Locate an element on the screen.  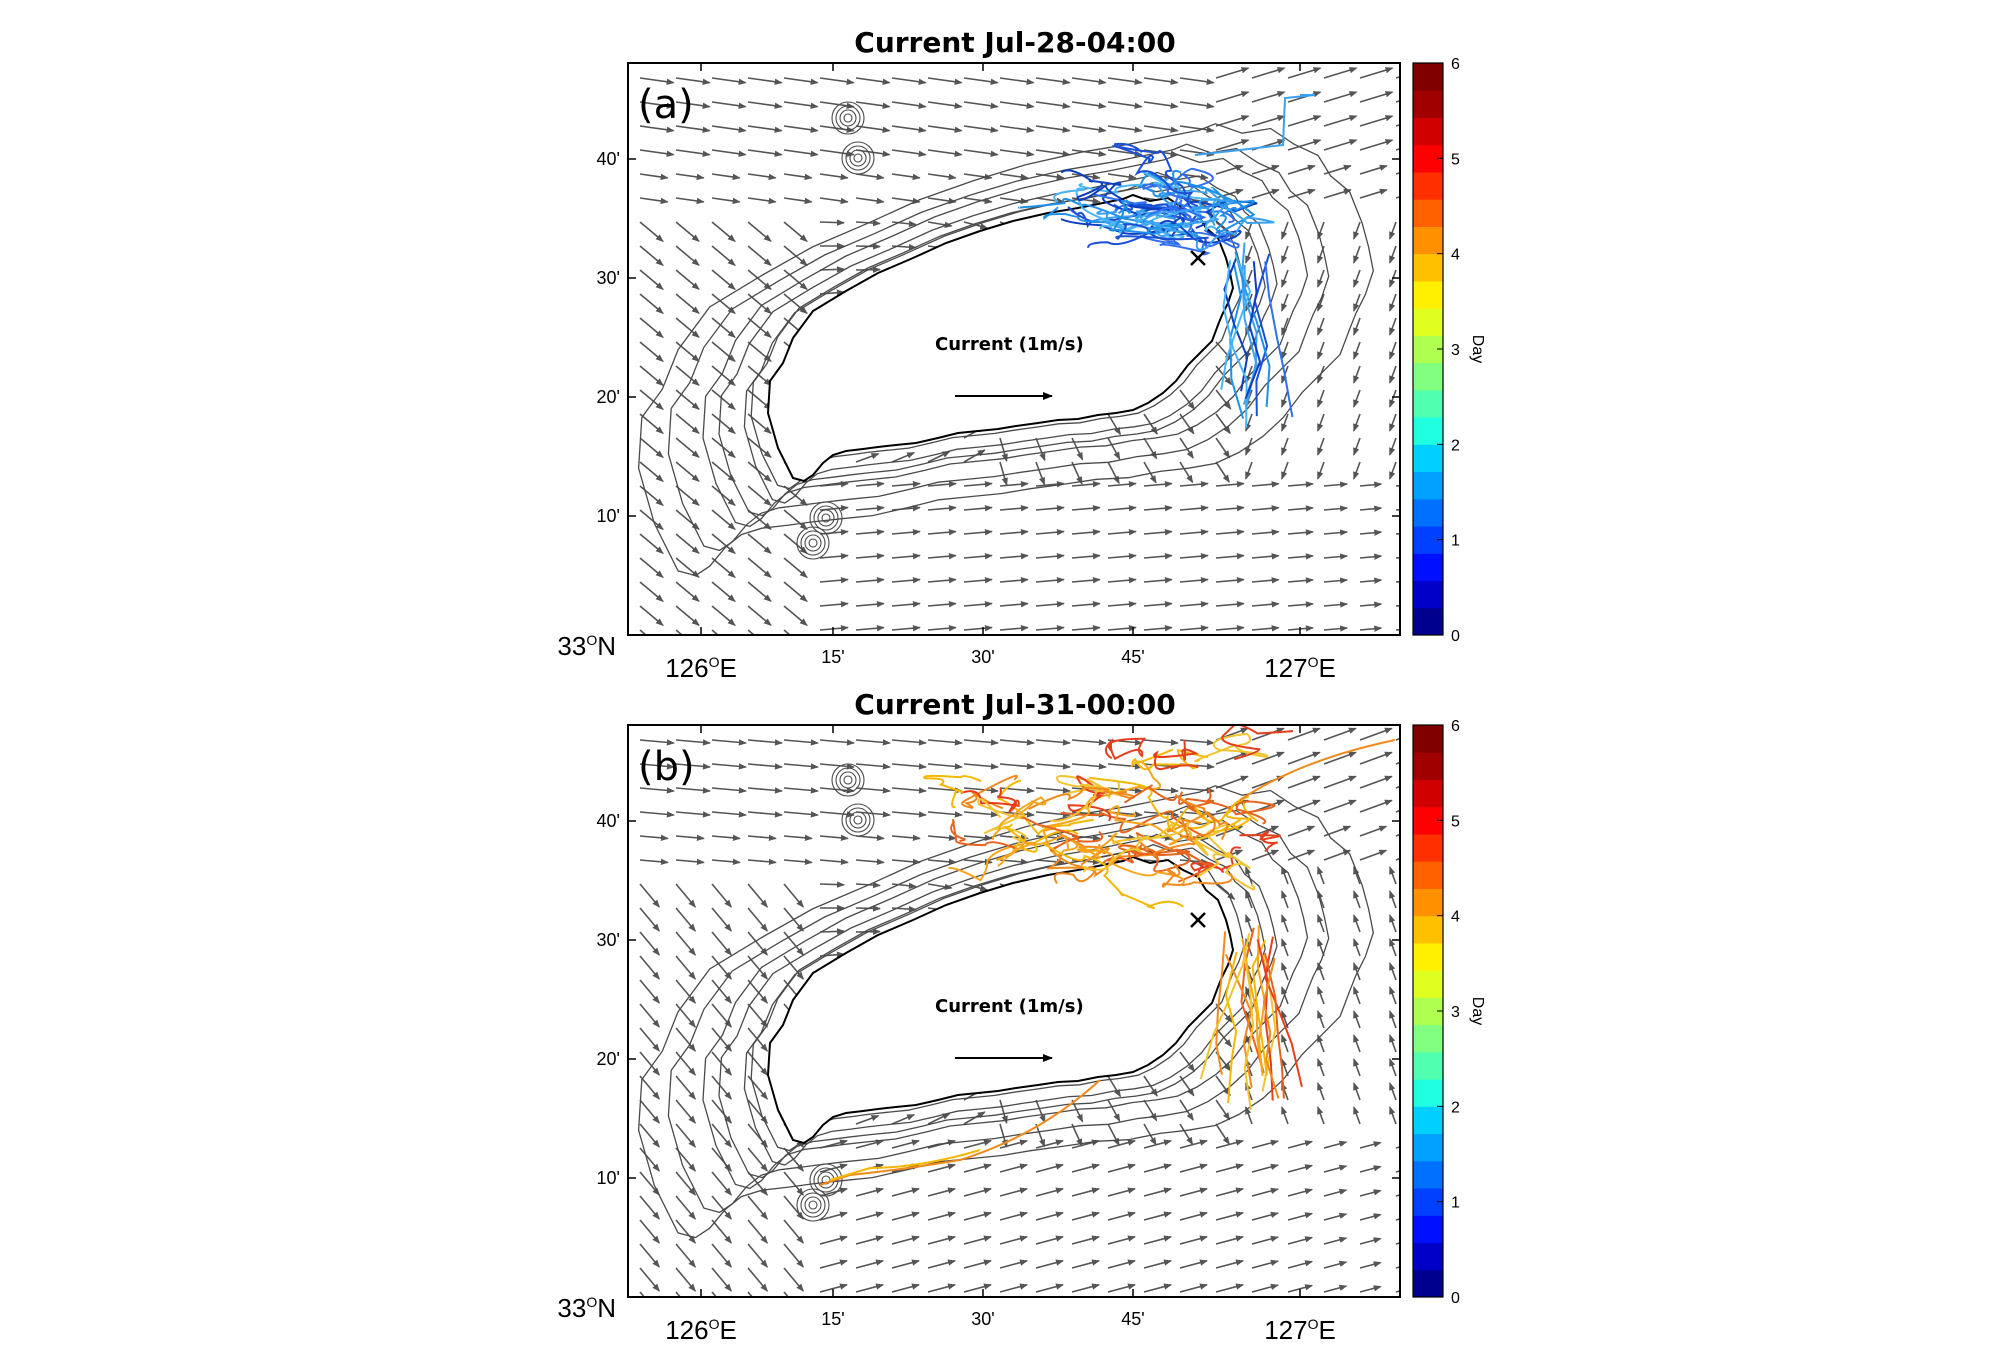
drifter-tracks-b is located at coordinates (1107, 955).